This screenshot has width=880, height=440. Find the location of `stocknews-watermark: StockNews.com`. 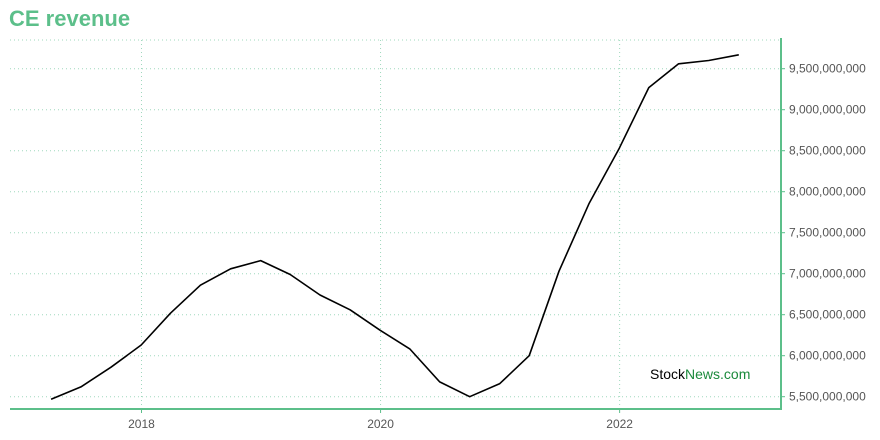

stocknews-watermark: StockNews.com is located at coordinates (700, 374).